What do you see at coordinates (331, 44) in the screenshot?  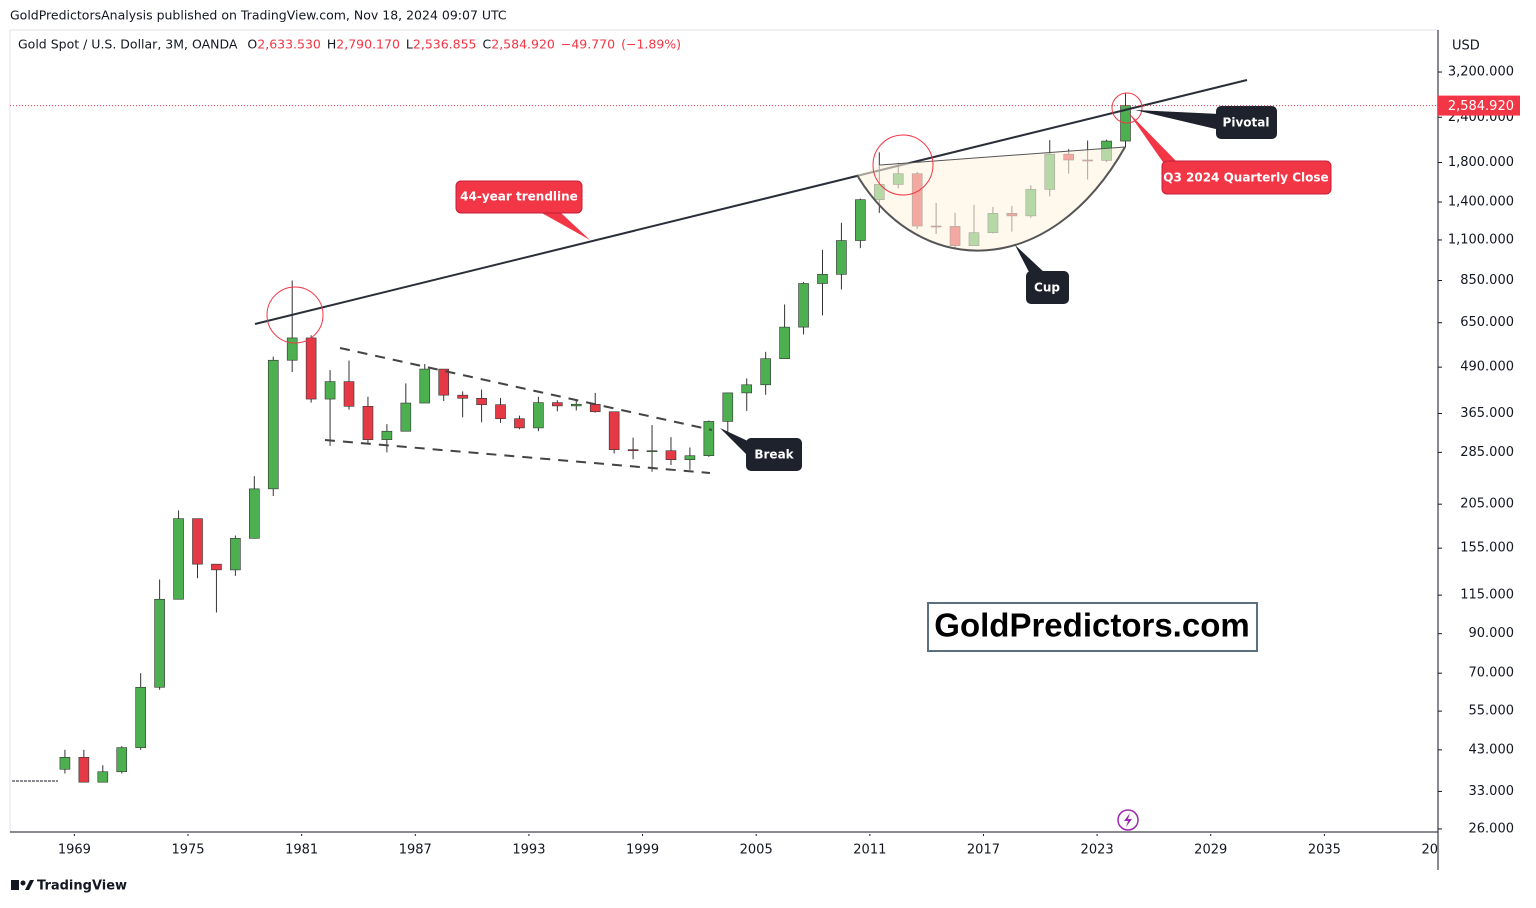 I see `ohlc-key: H` at bounding box center [331, 44].